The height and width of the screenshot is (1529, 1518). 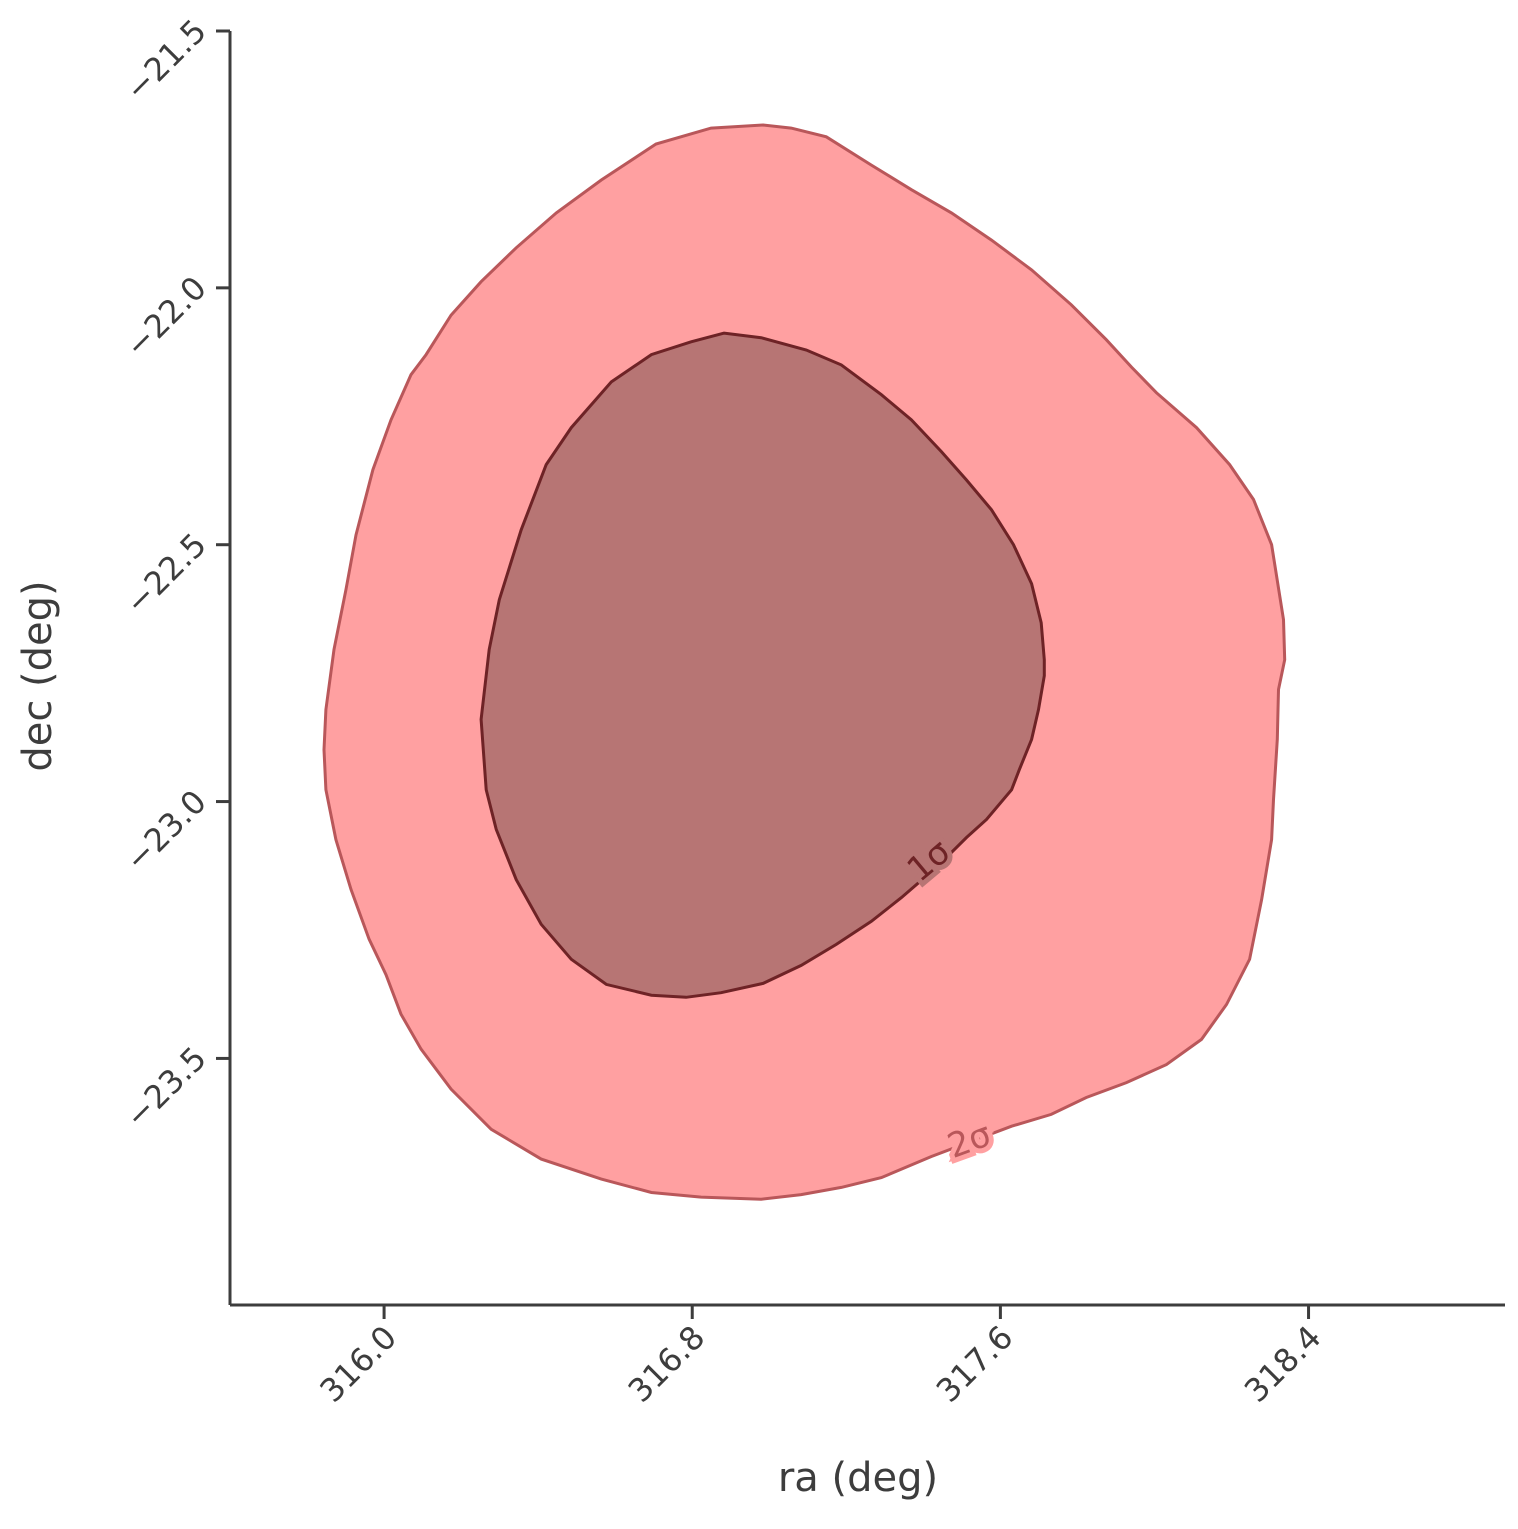 I want to click on y-axis-label: dec (deg), so click(x=38, y=675).